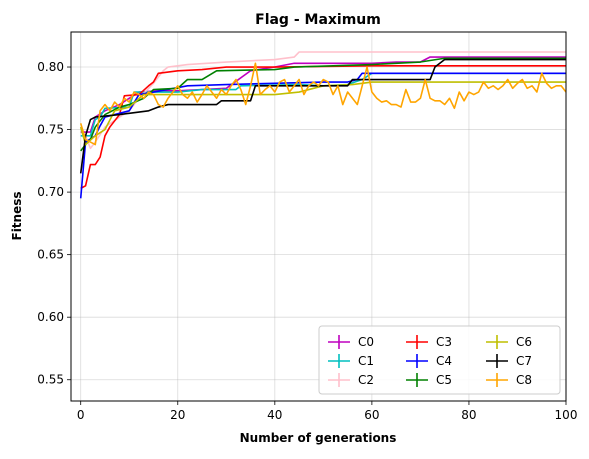 The image size is (589, 459). What do you see at coordinates (50, 255) in the screenshot?
I see `y-tick-label: 0.65` at bounding box center [50, 255].